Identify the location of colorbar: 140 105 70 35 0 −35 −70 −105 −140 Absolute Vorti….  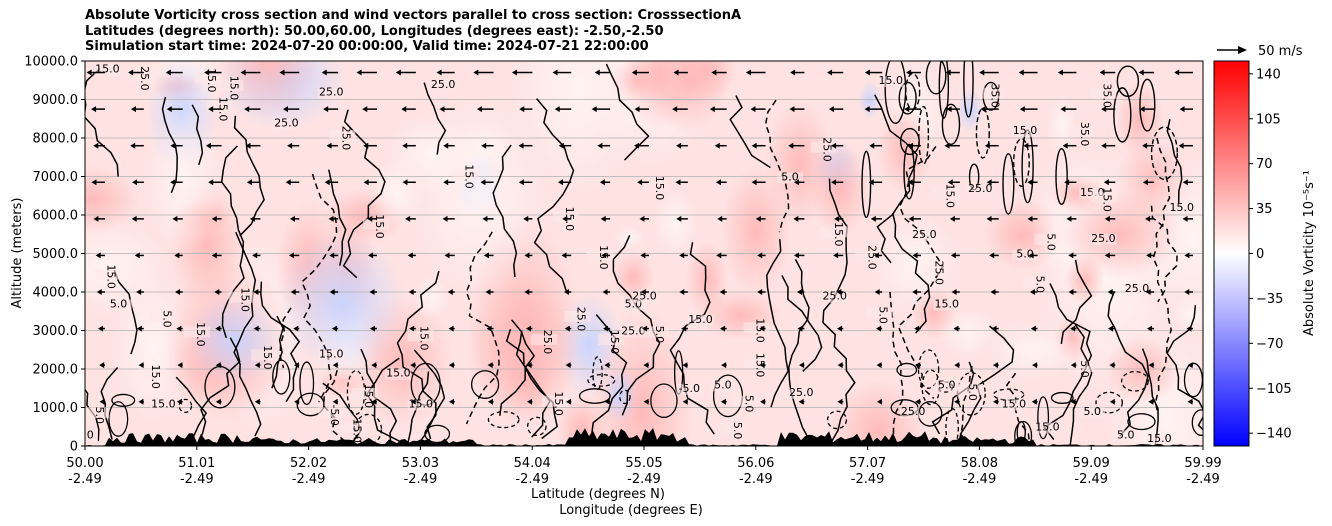
(1265, 253).